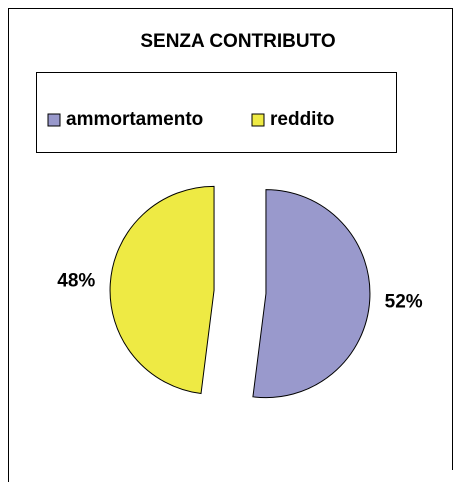 The image size is (462, 482). What do you see at coordinates (216, 112) in the screenshot?
I see `legend-box` at bounding box center [216, 112].